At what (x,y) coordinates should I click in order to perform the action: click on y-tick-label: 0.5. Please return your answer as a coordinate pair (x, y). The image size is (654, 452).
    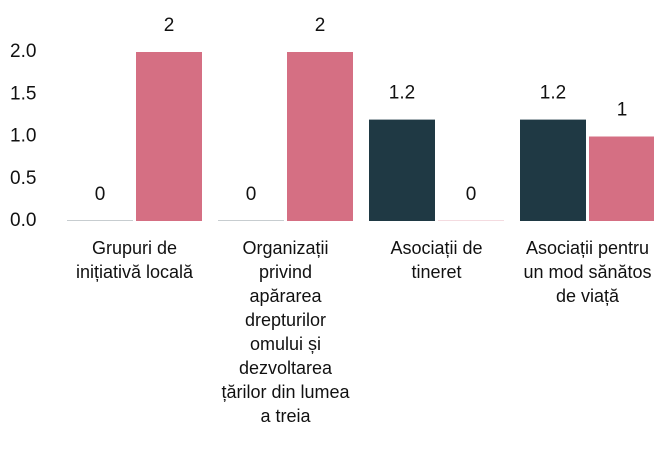
    Looking at the image, I should click on (23, 178).